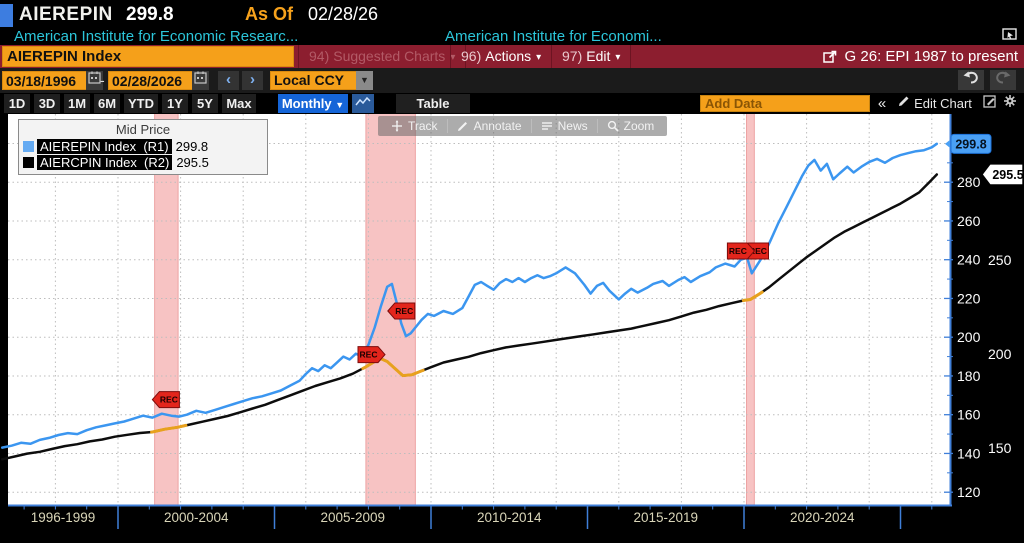 This screenshot has width=1024, height=543. I want to click on svg-text: 2005-2009, so click(352, 517).